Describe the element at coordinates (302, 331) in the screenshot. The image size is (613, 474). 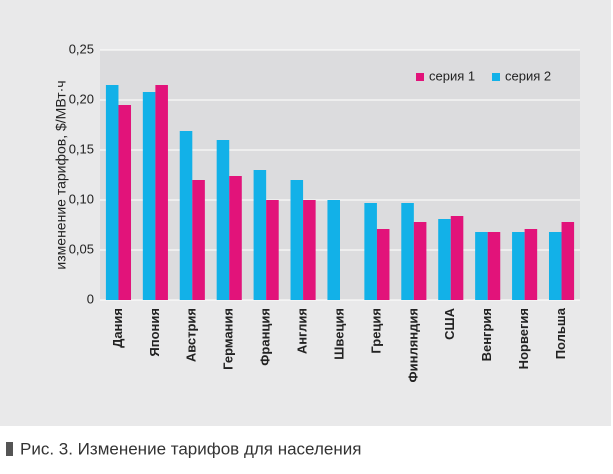
I see `x-tick-label: Англия` at that location.